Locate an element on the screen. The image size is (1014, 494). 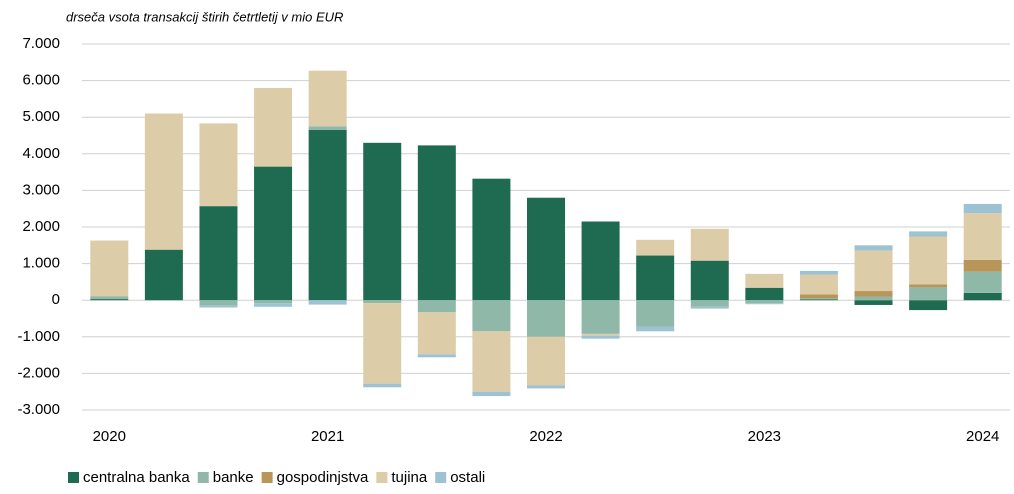
y-tick-label: 3.000 is located at coordinates (41, 189).